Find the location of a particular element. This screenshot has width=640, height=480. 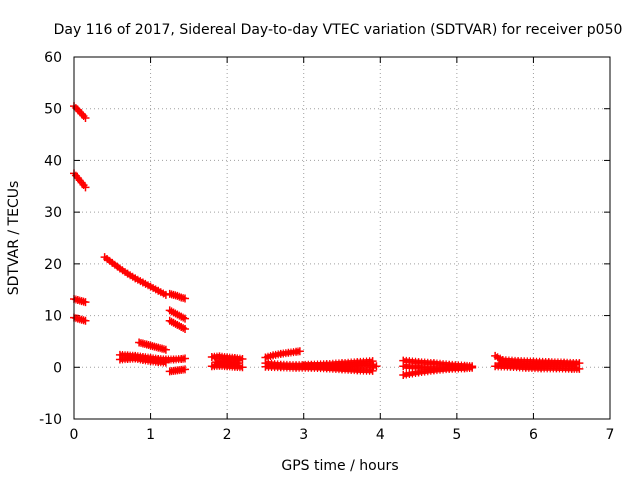

x-axis-label: GPS time / hours is located at coordinates (339, 466).